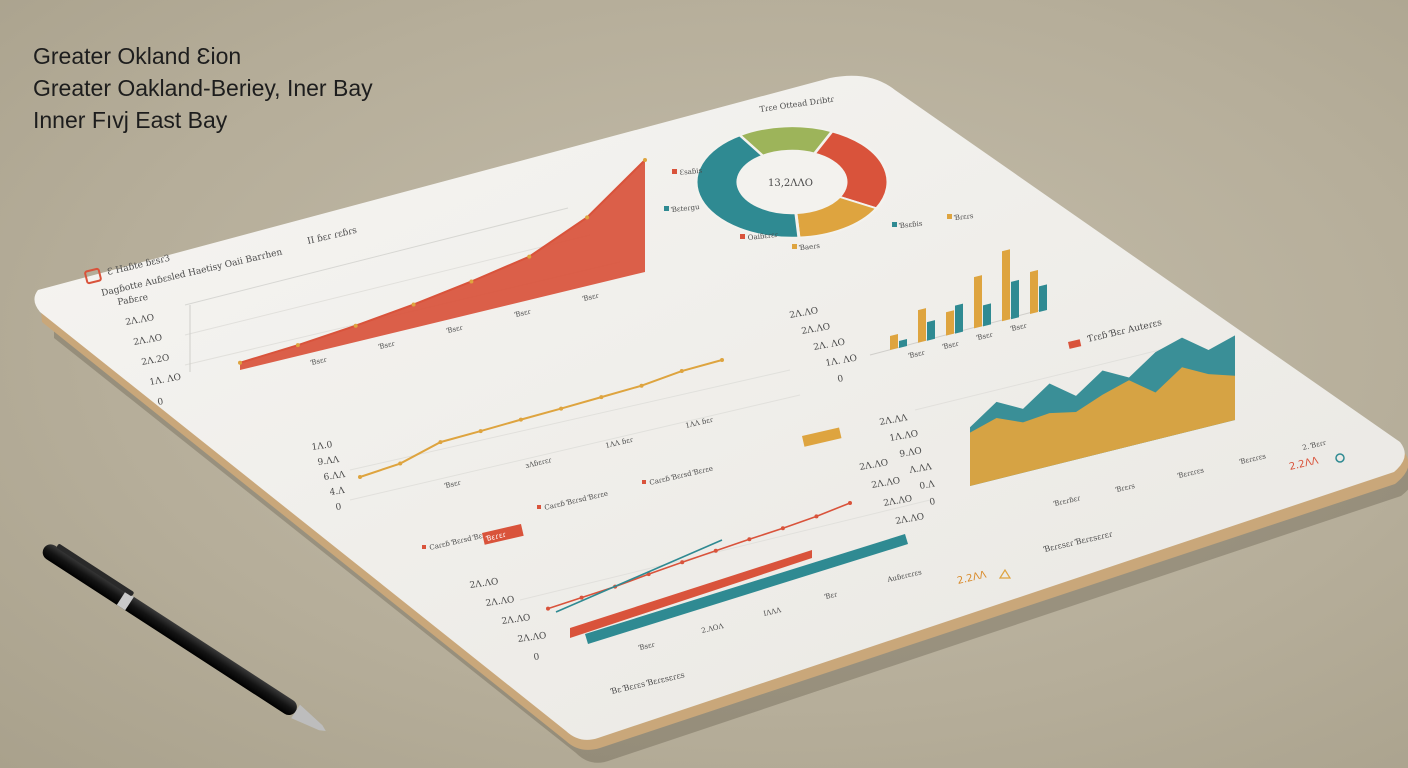 This screenshot has width=1408, height=768. I want to click on bottom-chart-red-points, so click(699, 556).